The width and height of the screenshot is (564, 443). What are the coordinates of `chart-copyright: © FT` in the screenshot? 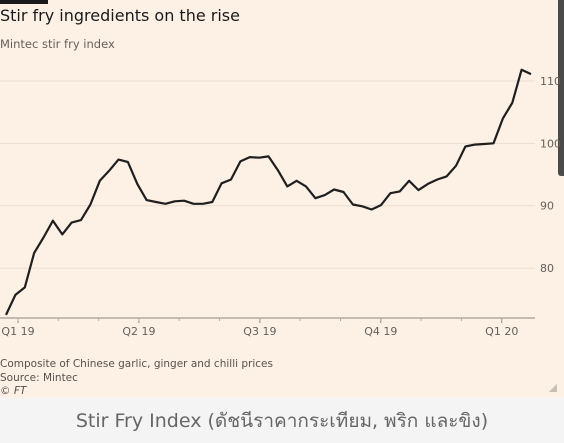 It's located at (13, 391).